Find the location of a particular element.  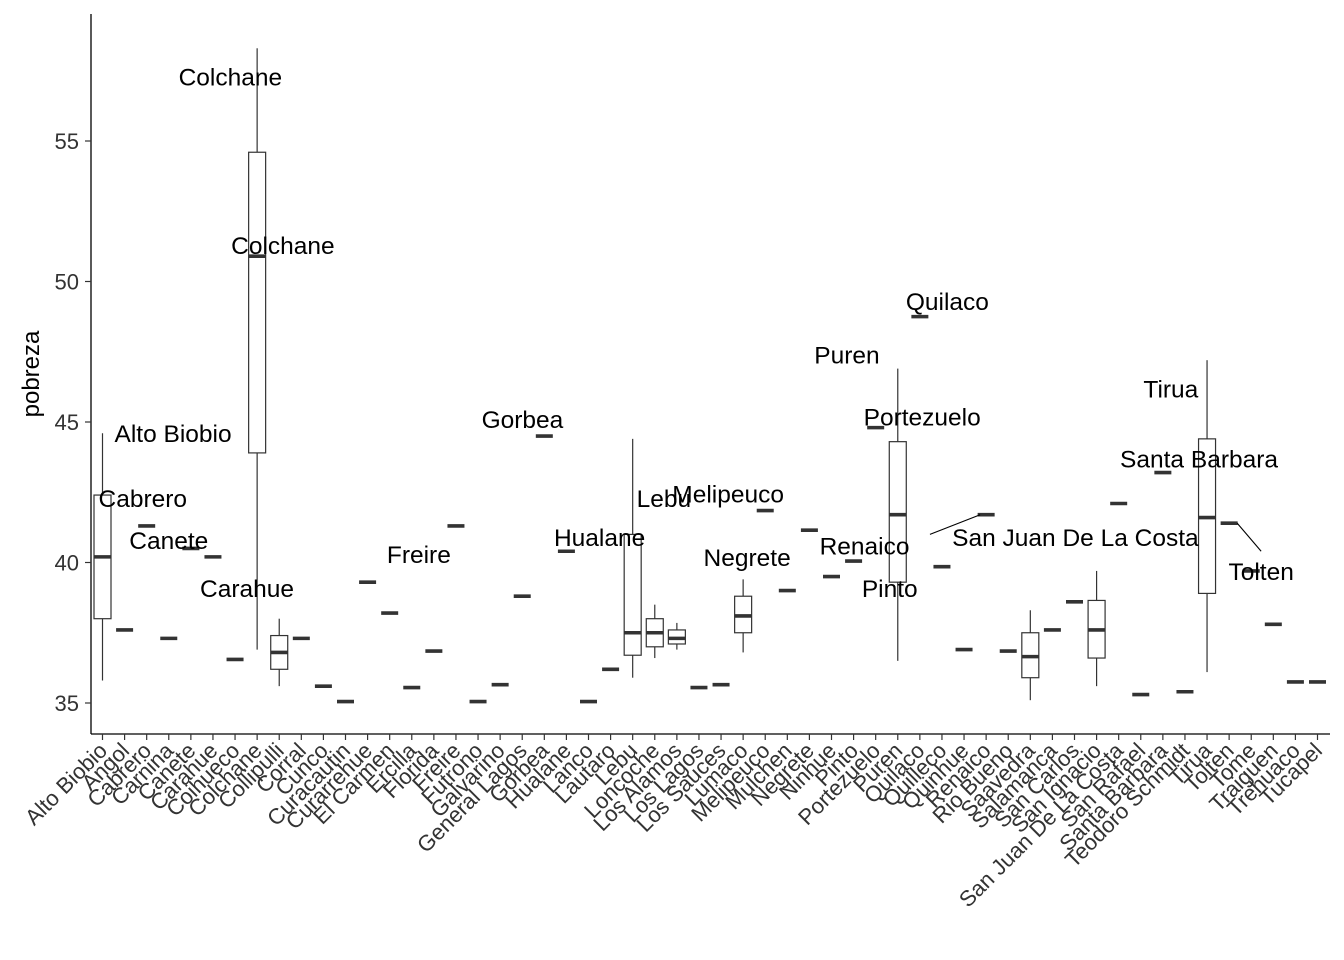

box-collipulli is located at coordinates (279, 652).